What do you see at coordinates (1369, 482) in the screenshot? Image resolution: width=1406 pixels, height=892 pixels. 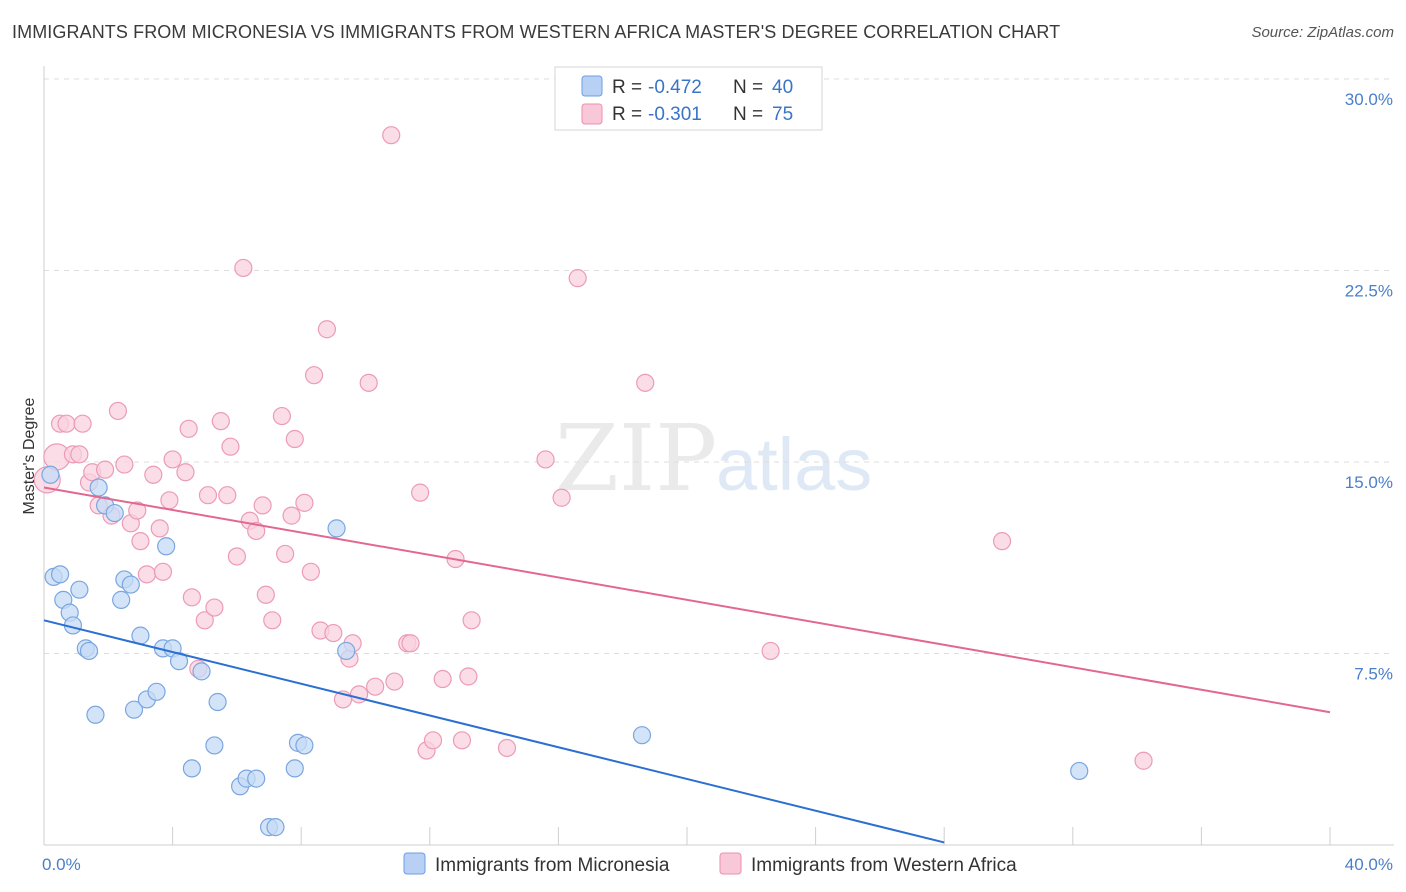 I see `y-tick-label: 15.0%` at bounding box center [1369, 482].